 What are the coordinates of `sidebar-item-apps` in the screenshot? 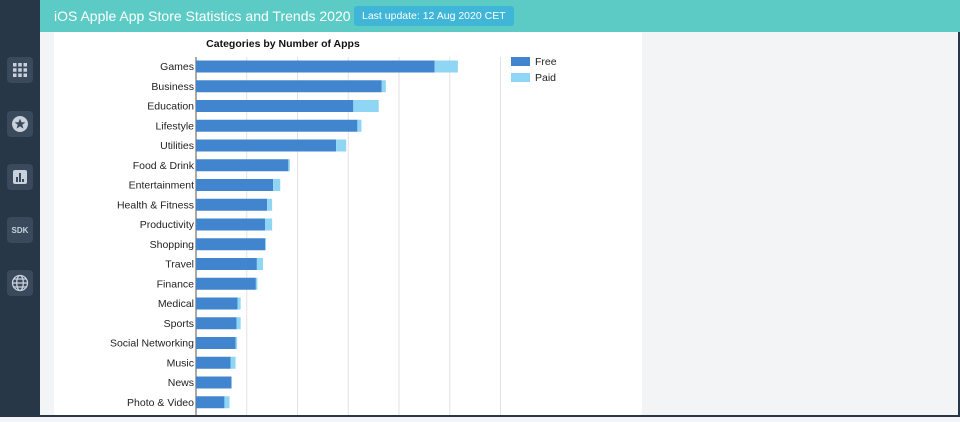 It's located at (20, 70).